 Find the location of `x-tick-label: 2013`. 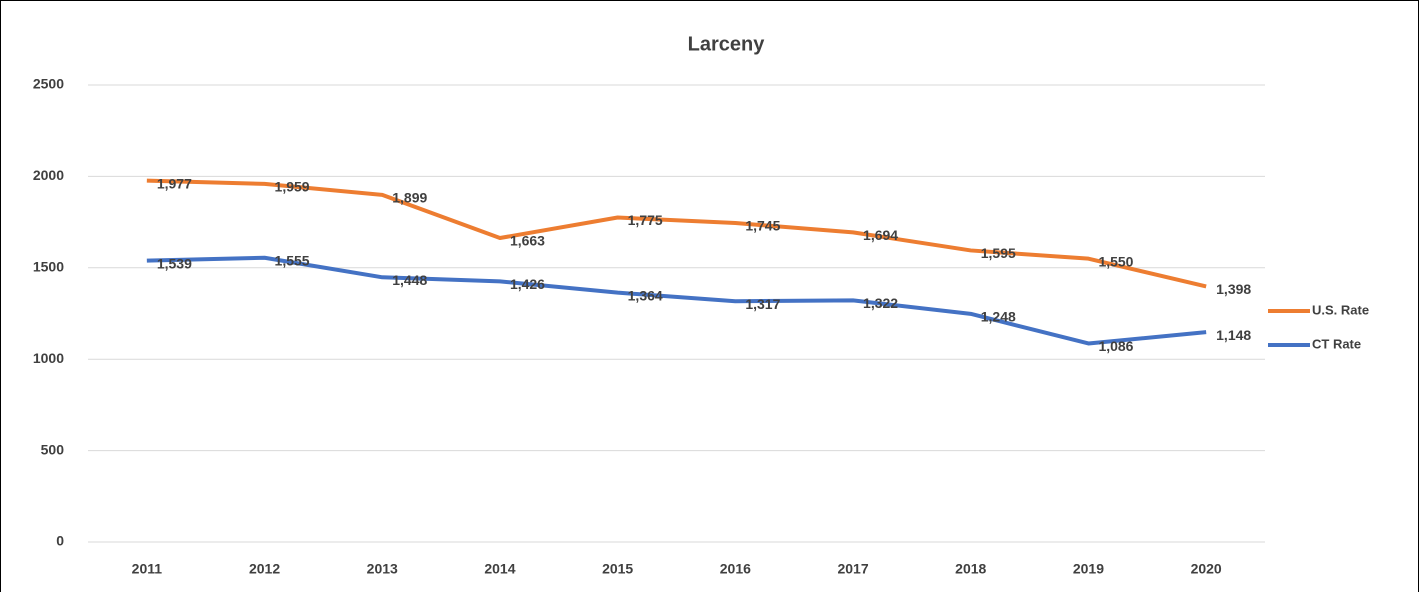

x-tick-label: 2013 is located at coordinates (382, 569).